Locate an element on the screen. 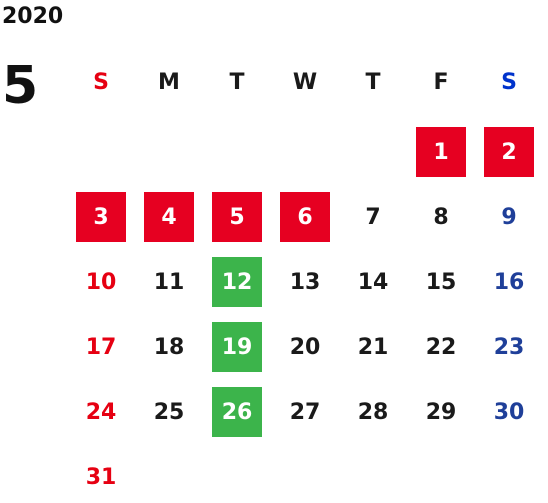  month-number: 5 is located at coordinates (20, 86).